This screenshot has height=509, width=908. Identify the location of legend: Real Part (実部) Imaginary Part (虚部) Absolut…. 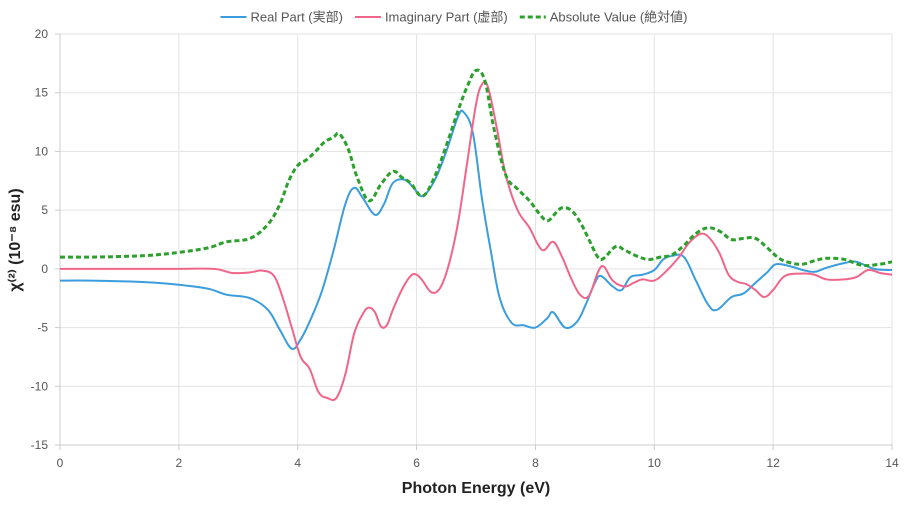
(454, 17).